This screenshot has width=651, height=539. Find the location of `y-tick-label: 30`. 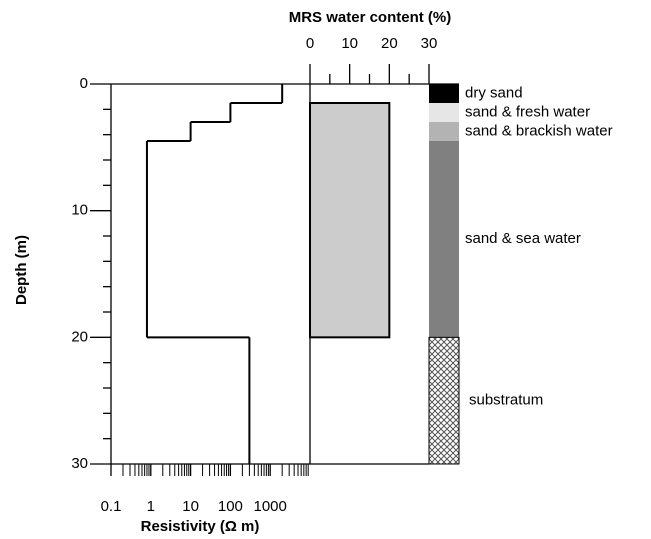

y-tick-label: 30 is located at coordinates (79, 463).